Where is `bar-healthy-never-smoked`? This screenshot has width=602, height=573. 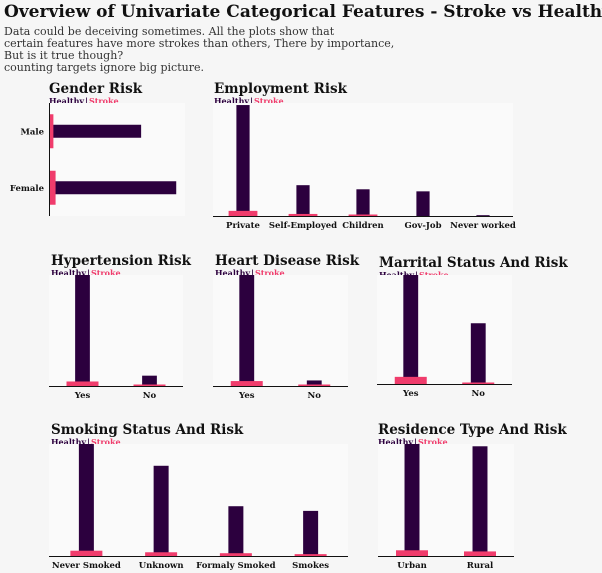 bar-healthy-never-smoked is located at coordinates (86, 500).